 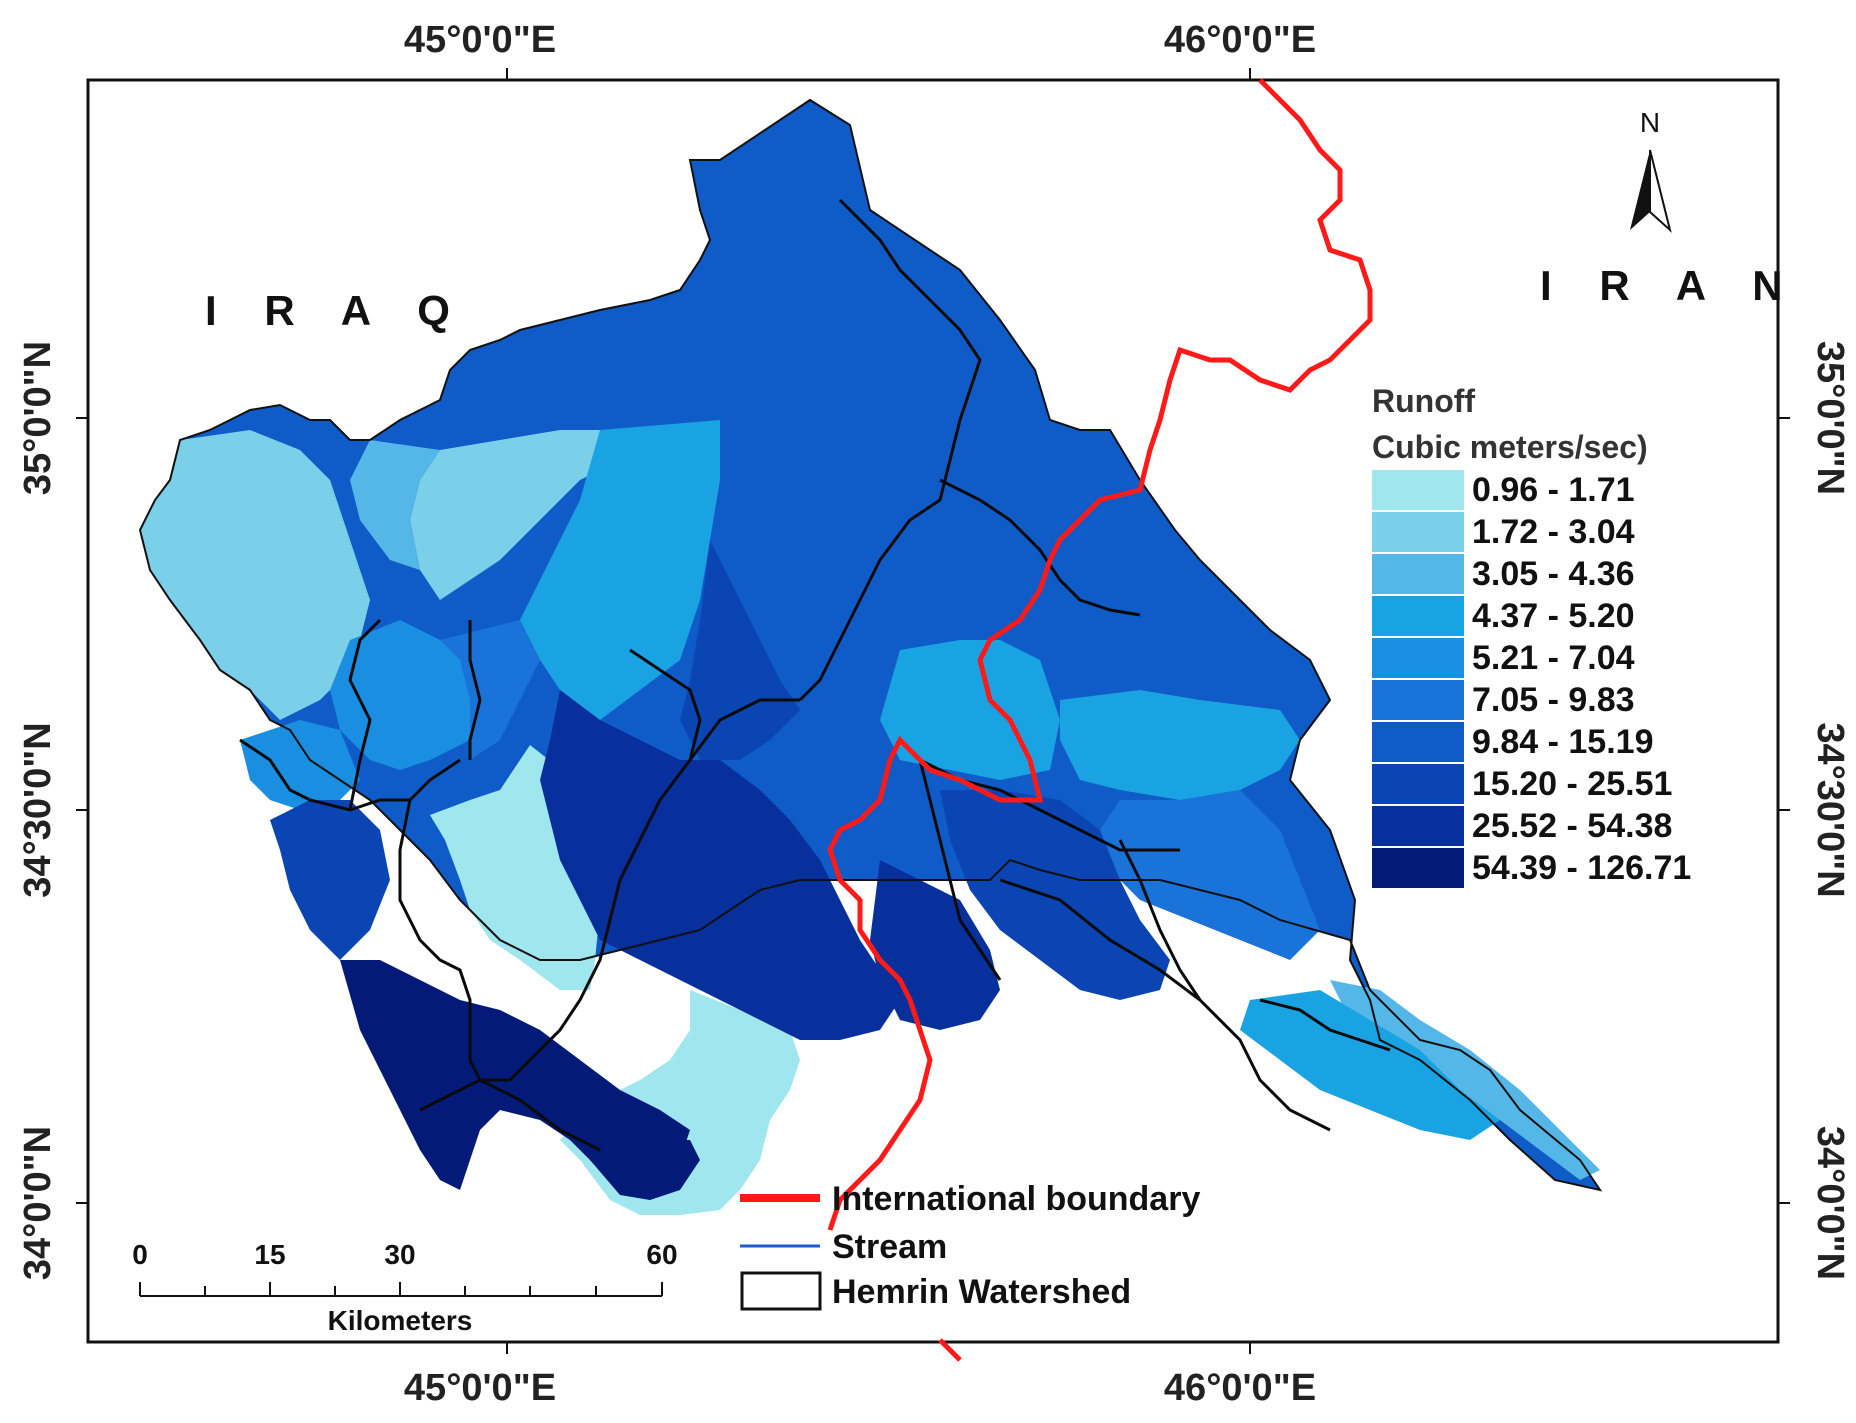 What do you see at coordinates (665, 704) in the screenshot?
I see `stream-central` at bounding box center [665, 704].